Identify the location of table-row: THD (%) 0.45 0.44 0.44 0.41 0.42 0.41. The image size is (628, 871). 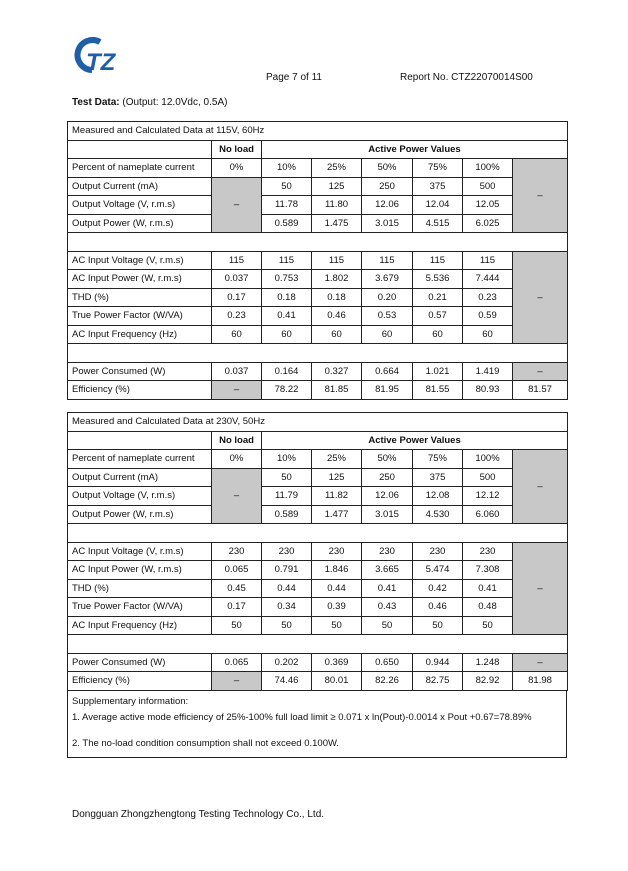
(317, 588).